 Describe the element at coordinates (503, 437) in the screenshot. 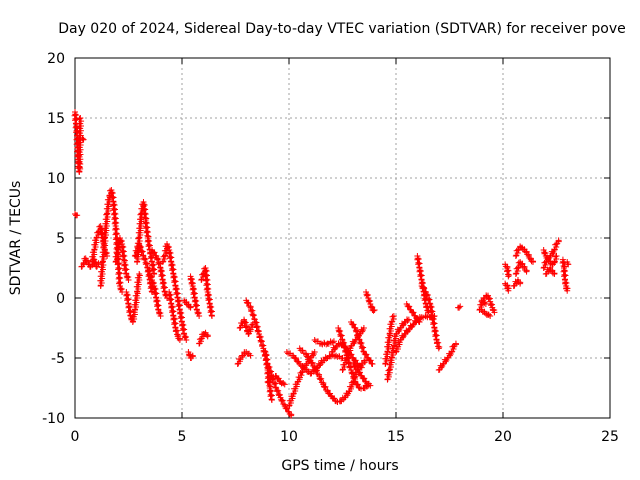

I see `x-tick-label: 20` at that location.